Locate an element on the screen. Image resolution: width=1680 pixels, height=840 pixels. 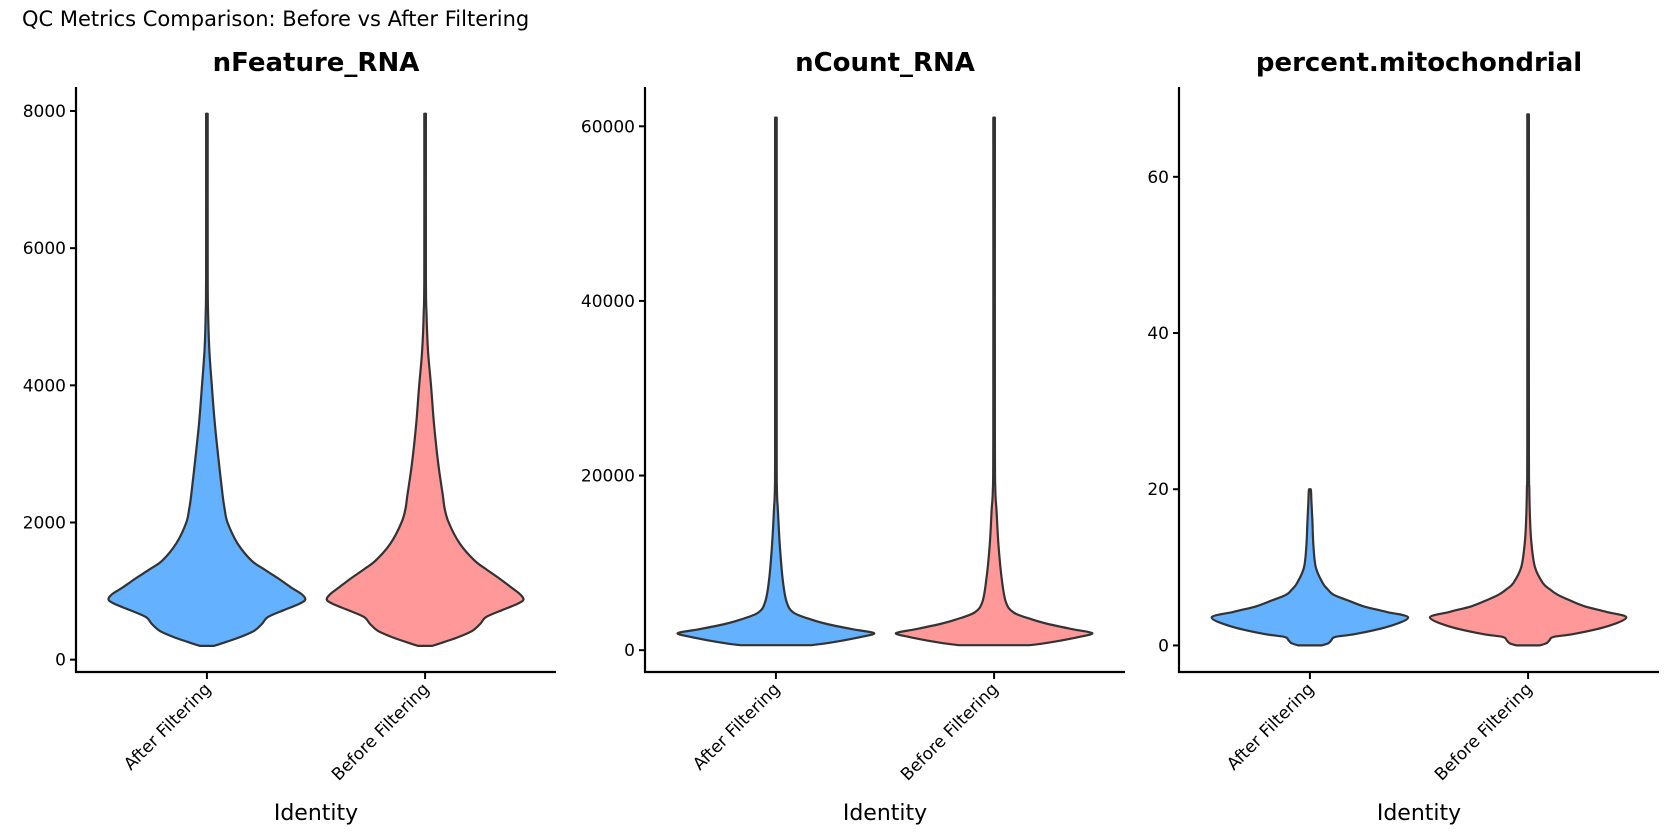
panel-title: percent.mitochondrial is located at coordinates (1419, 63).